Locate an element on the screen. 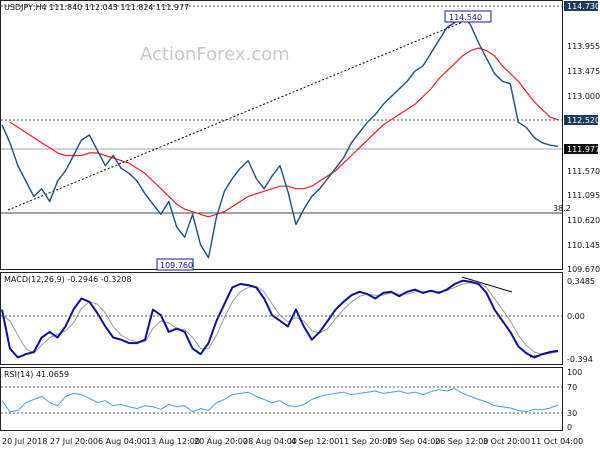 The height and width of the screenshot is (450, 600). x-tick-4: 20 Aug 20:00 is located at coordinates (221, 441).